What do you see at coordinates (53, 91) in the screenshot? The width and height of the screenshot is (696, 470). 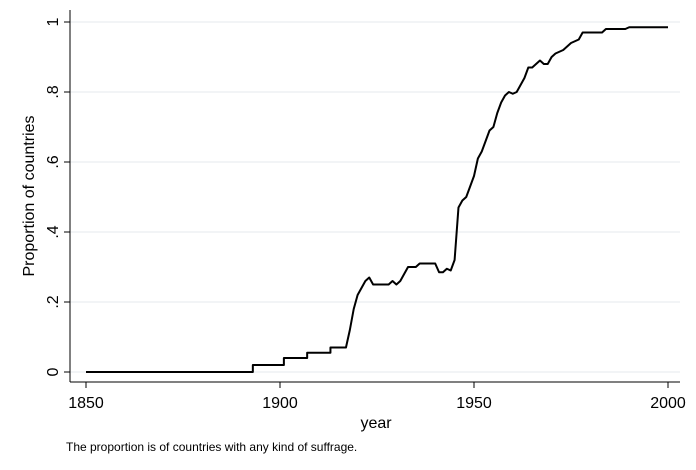 I see `y-tick-label: .8` at bounding box center [53, 91].